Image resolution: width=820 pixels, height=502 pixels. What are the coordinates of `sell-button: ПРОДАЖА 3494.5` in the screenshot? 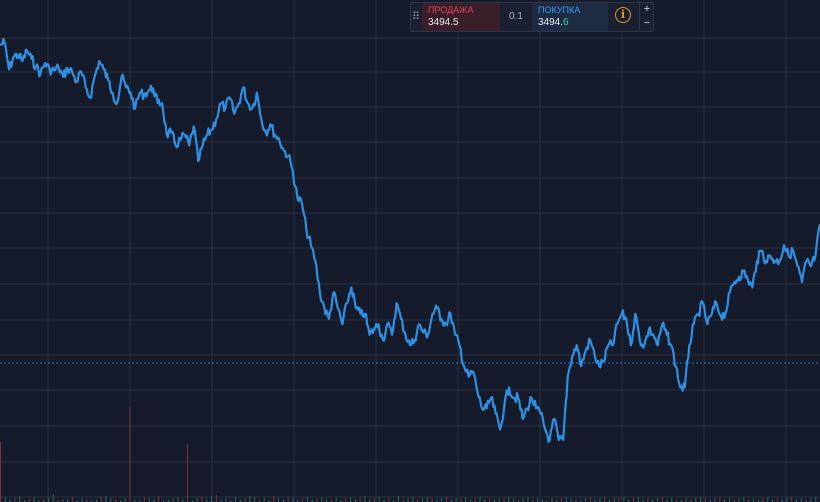 It's located at (461, 17).